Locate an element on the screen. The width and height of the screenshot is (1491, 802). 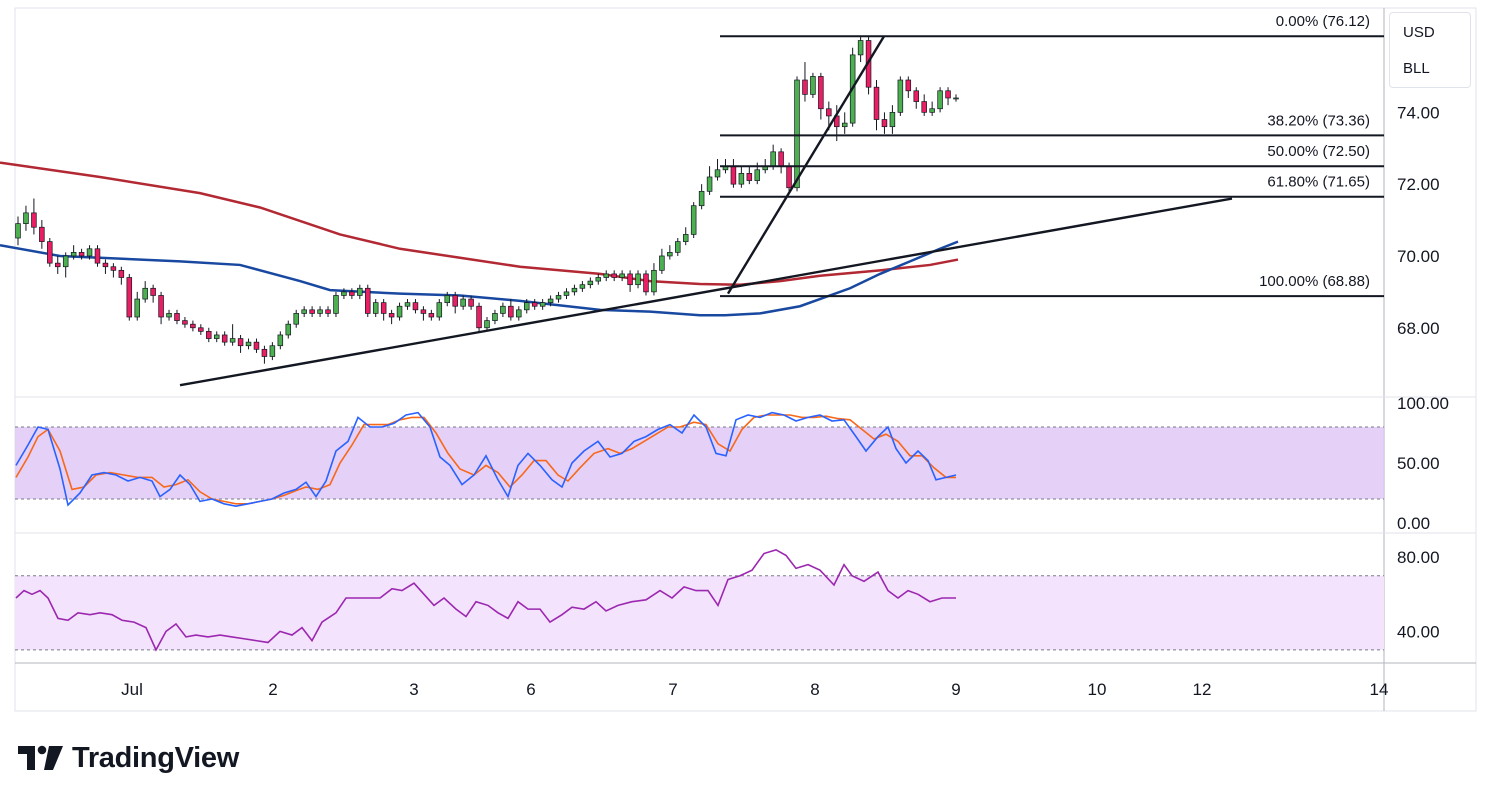
time-tick-label: 3 is located at coordinates (413, 689).